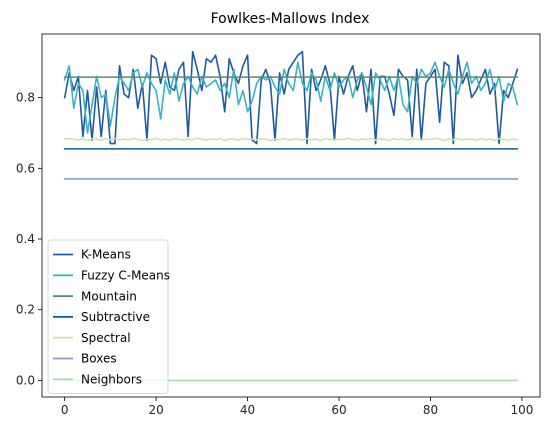  What do you see at coordinates (99, 359) in the screenshot?
I see `legend-label: Boxes` at bounding box center [99, 359].